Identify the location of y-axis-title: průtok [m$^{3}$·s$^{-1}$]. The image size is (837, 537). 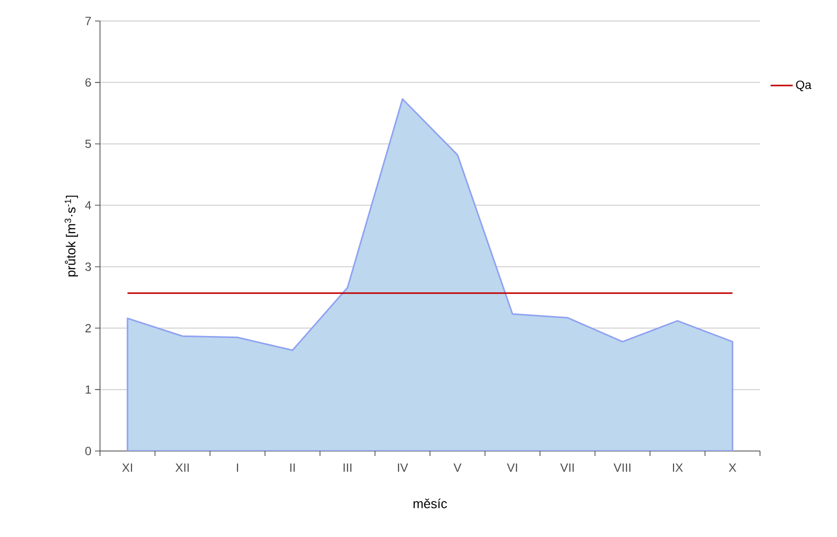
(71, 236).